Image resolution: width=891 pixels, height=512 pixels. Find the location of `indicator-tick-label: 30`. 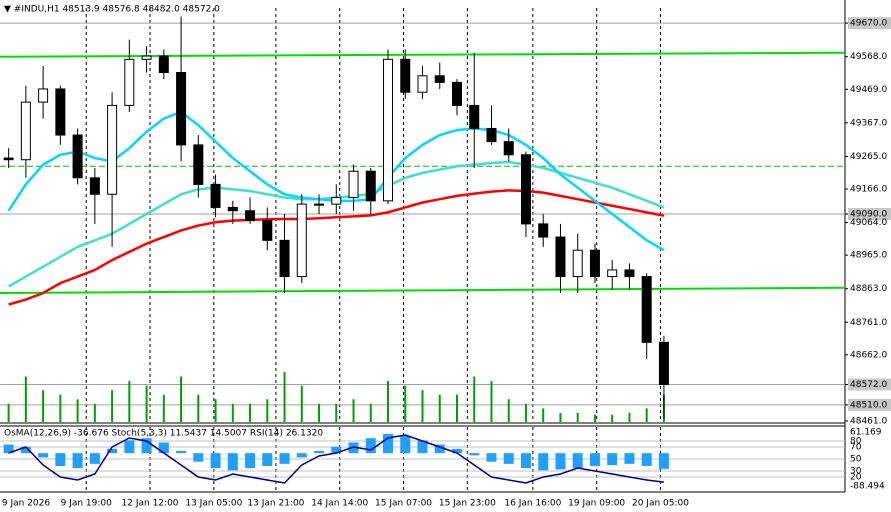

indicator-tick-label: 30 is located at coordinates (856, 472).